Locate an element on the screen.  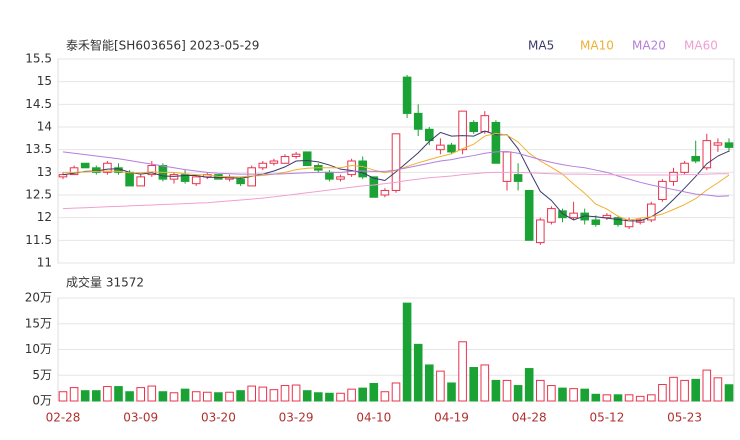
legend-label: MA10 is located at coordinates (597, 46).